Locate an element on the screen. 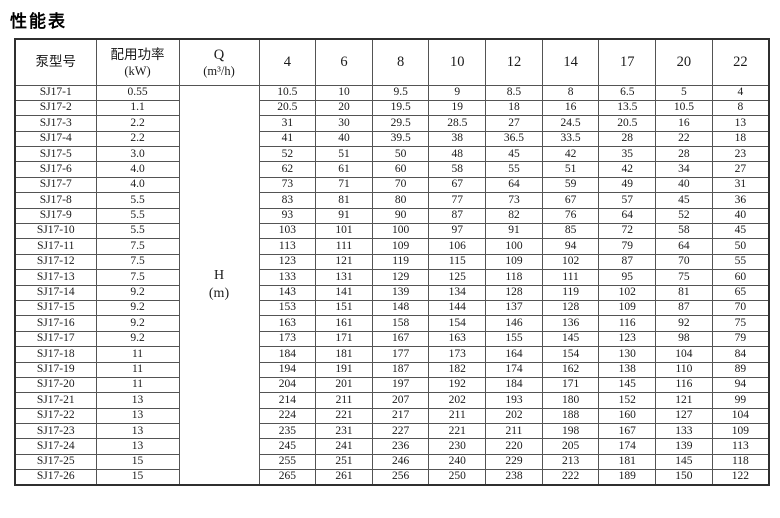 The image size is (780, 518). pump-model-cell: SJ17-8 is located at coordinates (55, 200).